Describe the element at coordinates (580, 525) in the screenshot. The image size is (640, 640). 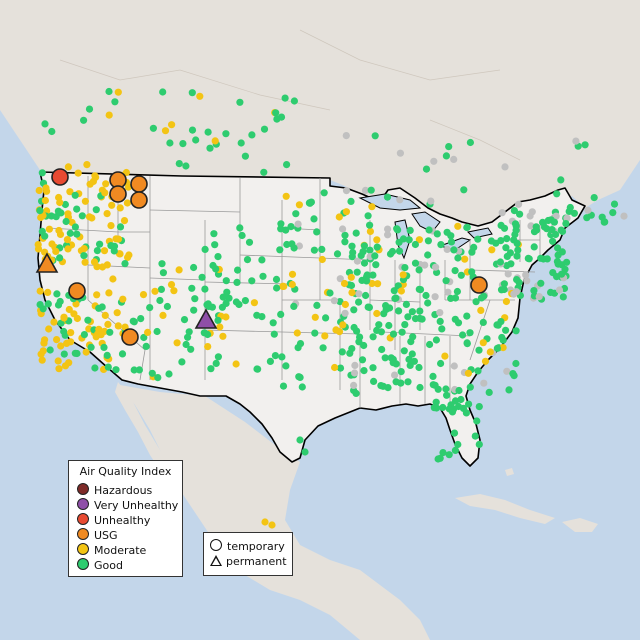
I see `hispaniola-land` at that location.